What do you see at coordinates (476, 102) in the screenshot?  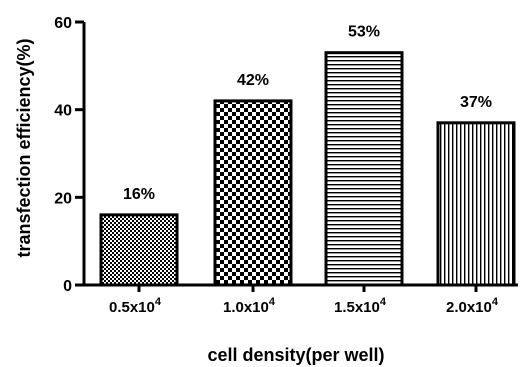 I see `data-label: 37%` at bounding box center [476, 102].